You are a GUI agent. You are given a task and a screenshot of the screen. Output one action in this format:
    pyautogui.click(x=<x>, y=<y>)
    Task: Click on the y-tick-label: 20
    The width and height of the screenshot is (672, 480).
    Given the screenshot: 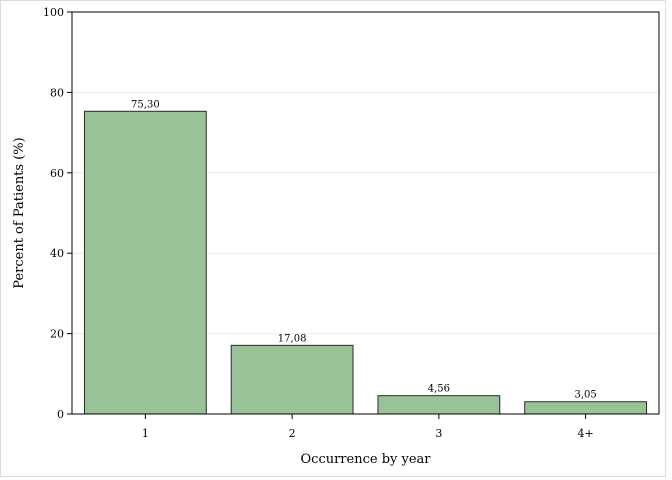 What is the action you would take?
    pyautogui.click(x=57, y=334)
    